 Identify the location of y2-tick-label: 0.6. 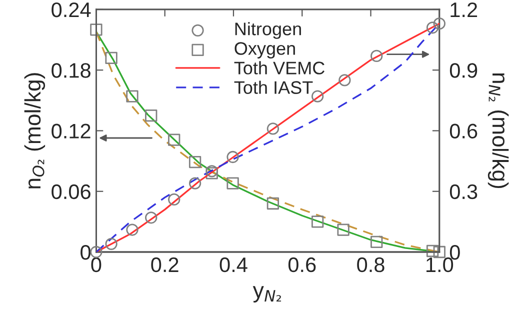
(464, 131).